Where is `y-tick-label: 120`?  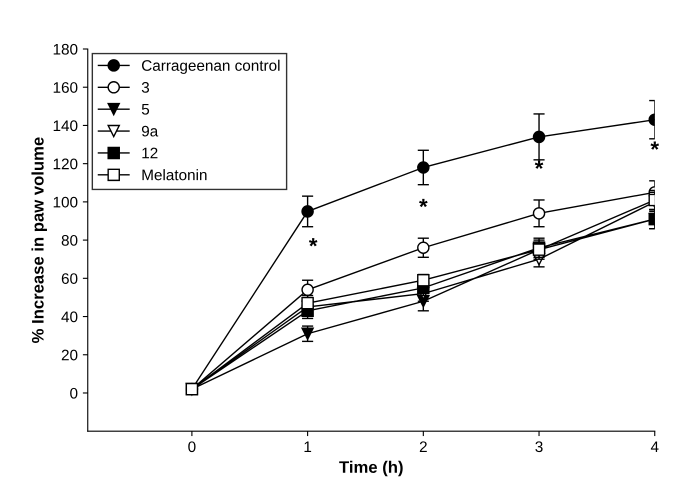 y-tick-label: 120 is located at coordinates (66, 164).